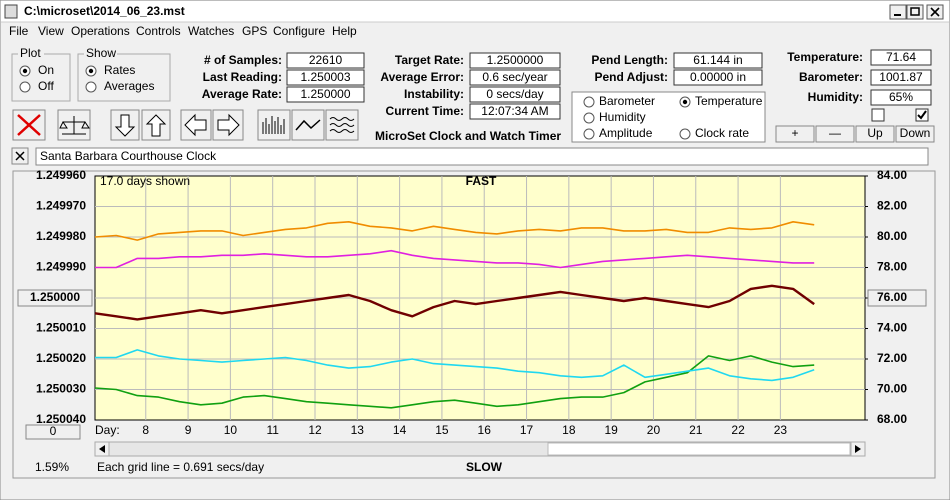 The height and width of the screenshot is (500, 950). I want to click on offset-button, so click(53, 432).